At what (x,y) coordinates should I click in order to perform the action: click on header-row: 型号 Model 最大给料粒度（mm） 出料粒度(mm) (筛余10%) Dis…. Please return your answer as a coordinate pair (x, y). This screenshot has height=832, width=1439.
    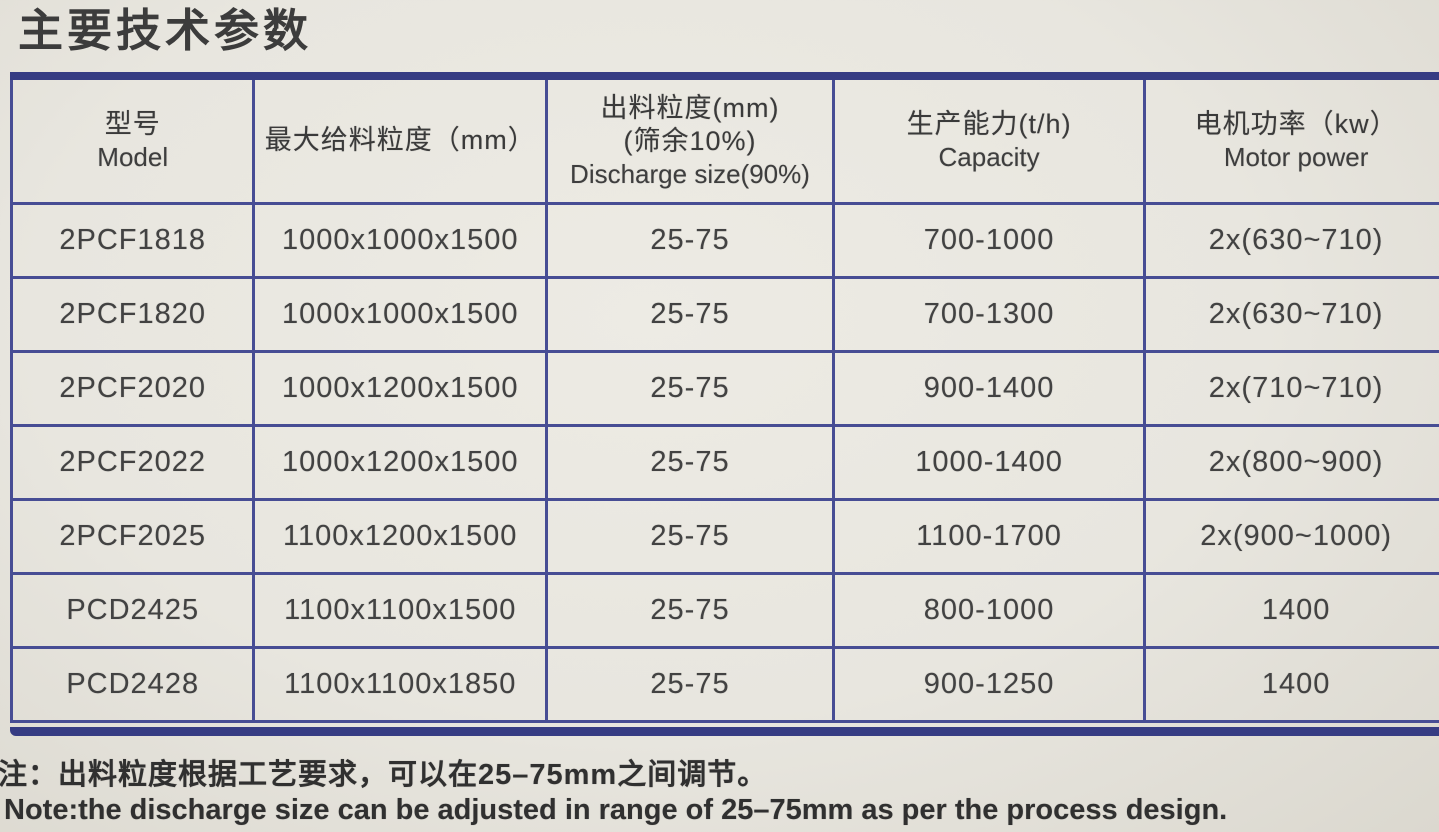
    Looking at the image, I should click on (724, 142).